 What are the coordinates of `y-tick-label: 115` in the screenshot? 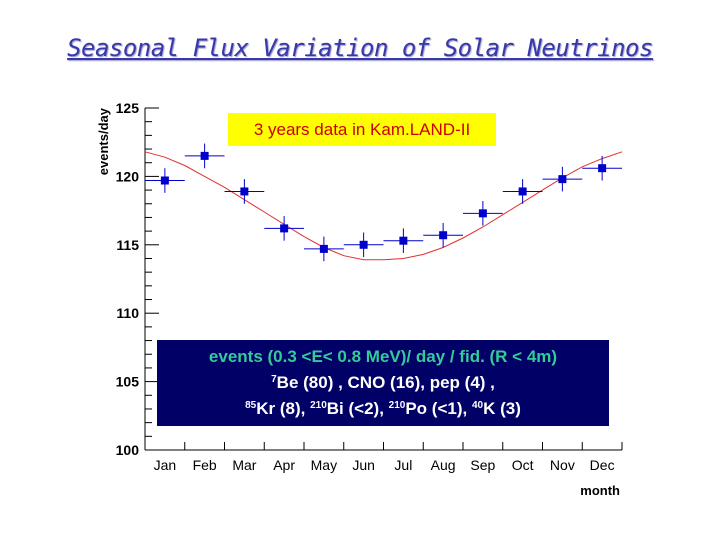 It's located at (127, 245).